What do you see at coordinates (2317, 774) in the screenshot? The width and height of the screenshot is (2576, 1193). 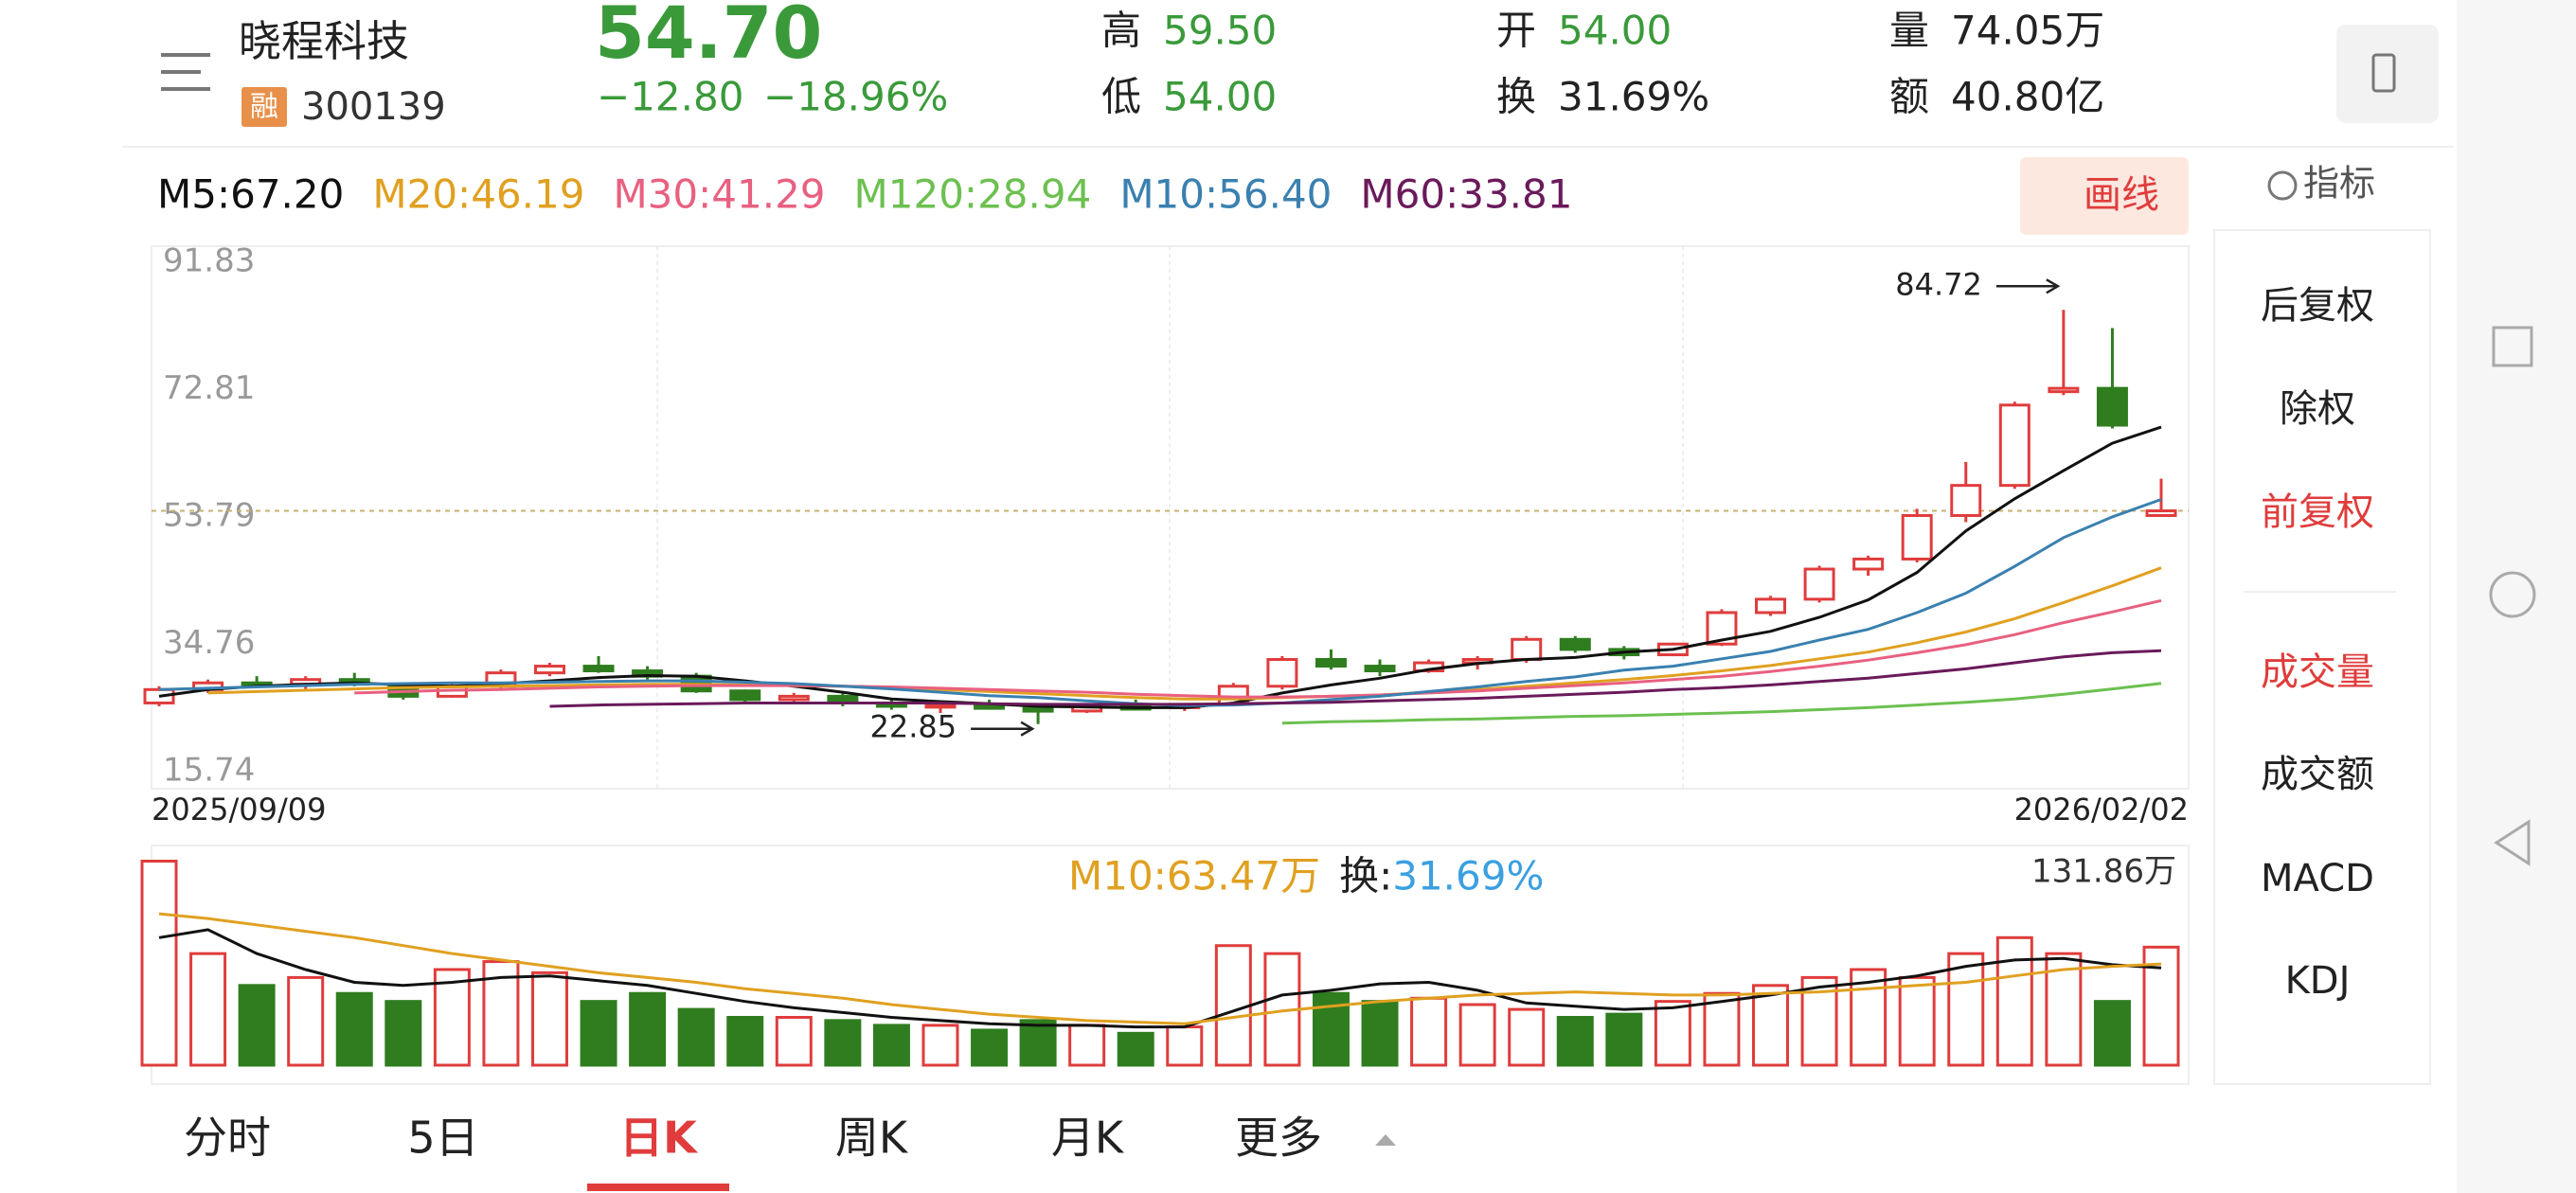 I see `side-item: 成交额` at bounding box center [2317, 774].